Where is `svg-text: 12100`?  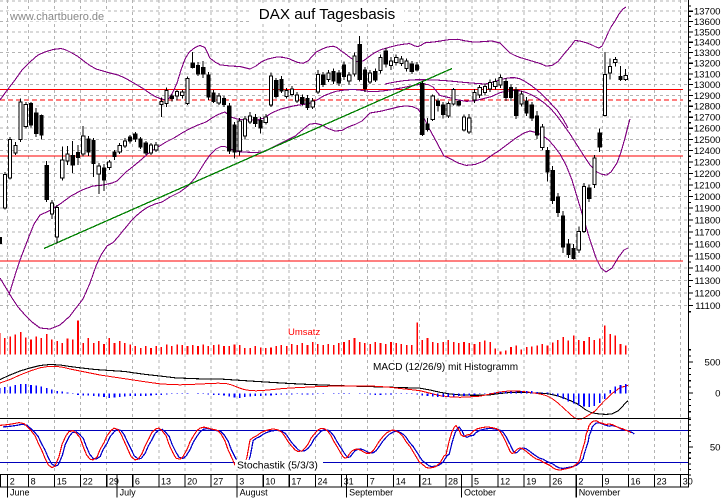
svg-text: 12100 is located at coordinates (707, 185).